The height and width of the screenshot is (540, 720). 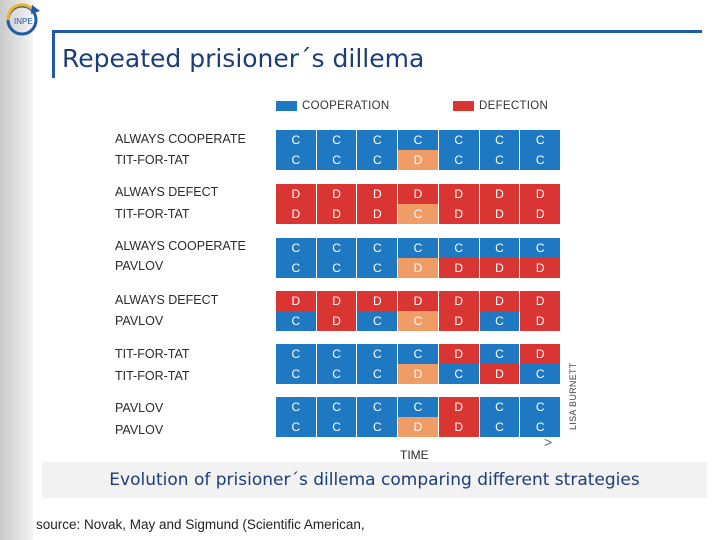 I want to click on legend-swatch-cooperation, so click(x=286, y=106).